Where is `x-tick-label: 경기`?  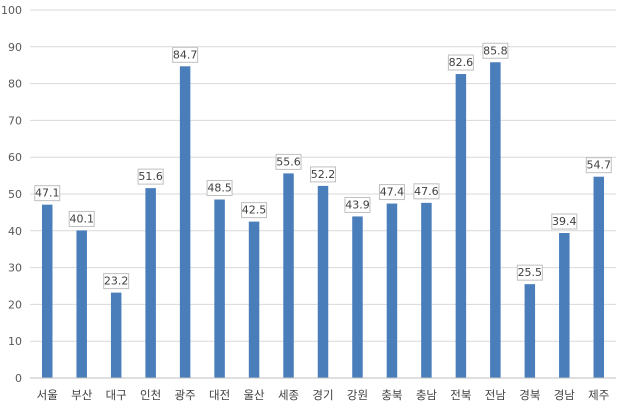
x-tick-label: 경기 is located at coordinates (322, 395).